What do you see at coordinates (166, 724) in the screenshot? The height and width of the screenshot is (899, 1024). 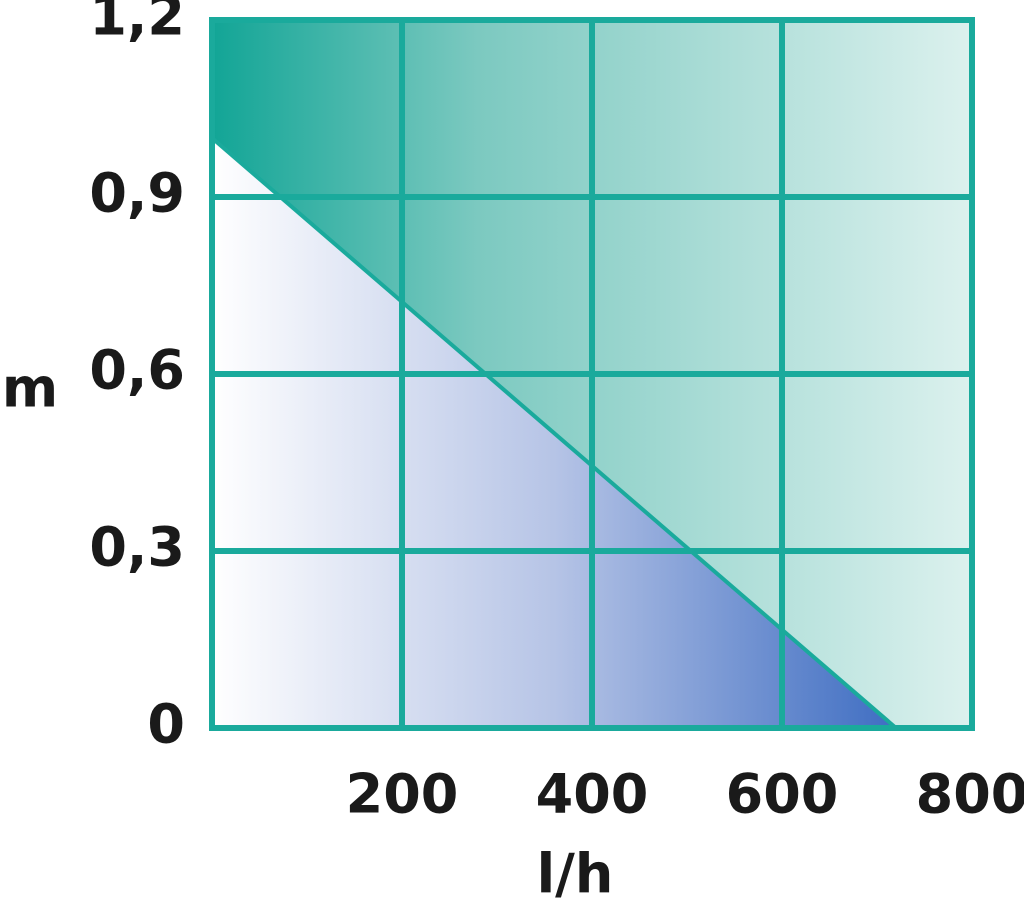 I see `y-tick-label: 0` at bounding box center [166, 724].